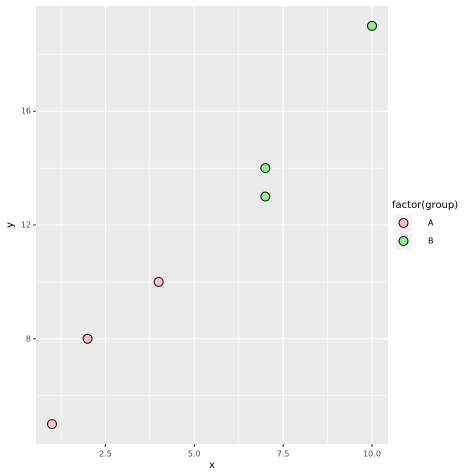  I want to click on legend-label: A, so click(431, 223).